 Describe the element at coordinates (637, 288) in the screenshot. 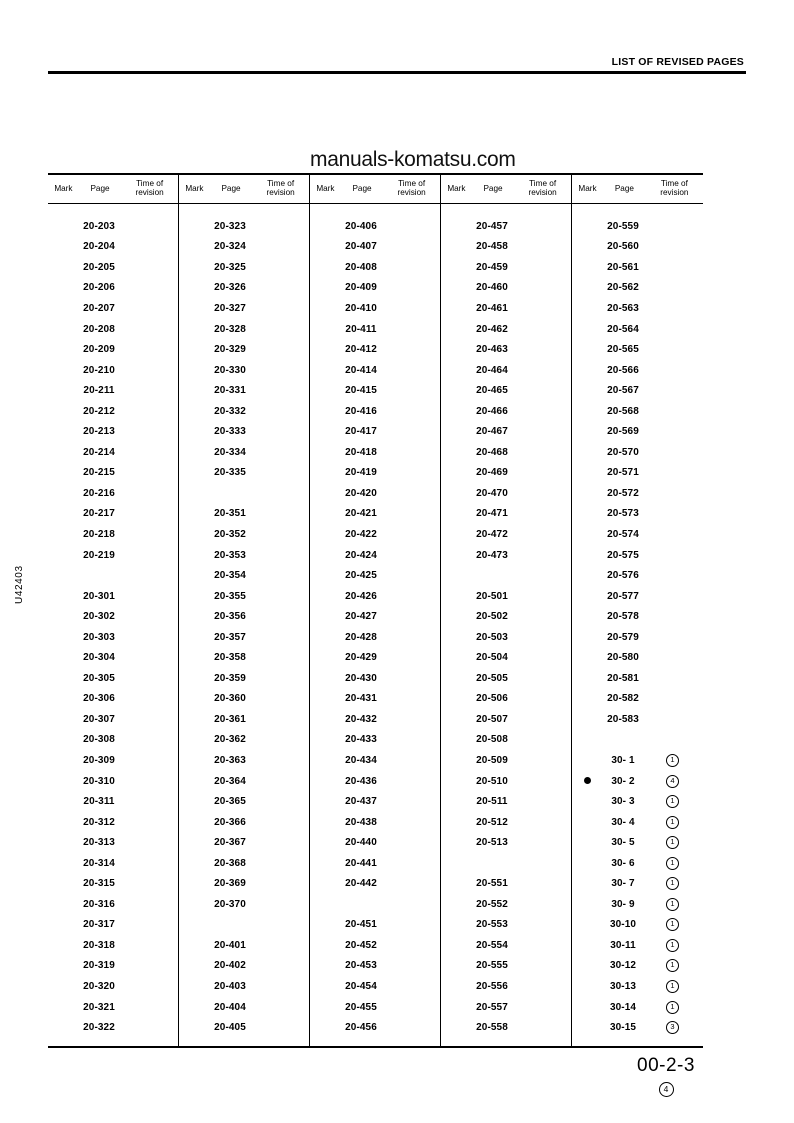

I see `table-row: 20-562` at that location.